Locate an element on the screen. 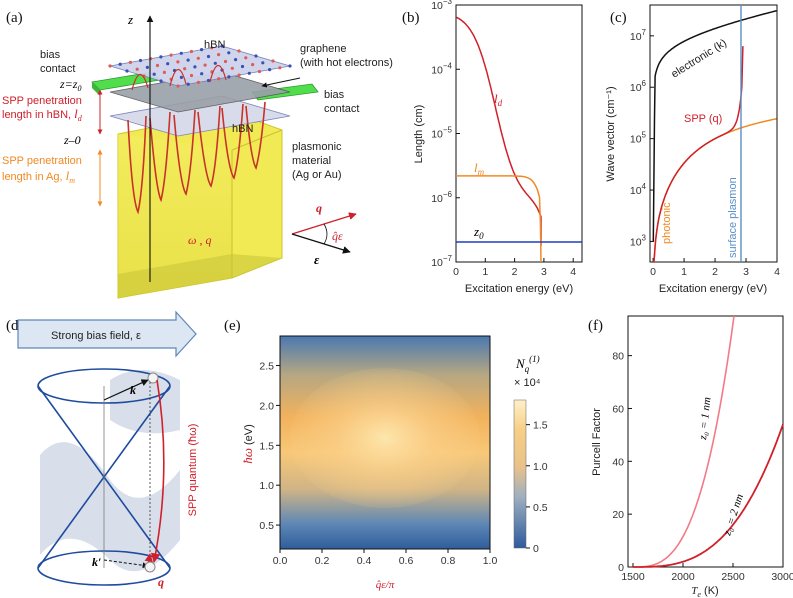  graphene-pointer is located at coordinates (281, 82).